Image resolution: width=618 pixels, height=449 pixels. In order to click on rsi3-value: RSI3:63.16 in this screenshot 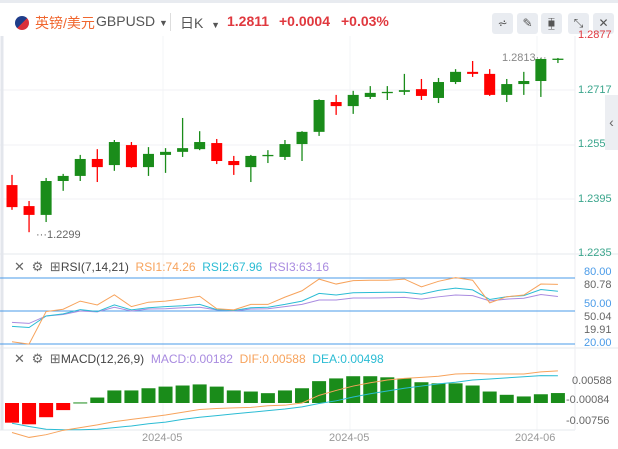, I will do `click(299, 267)`.